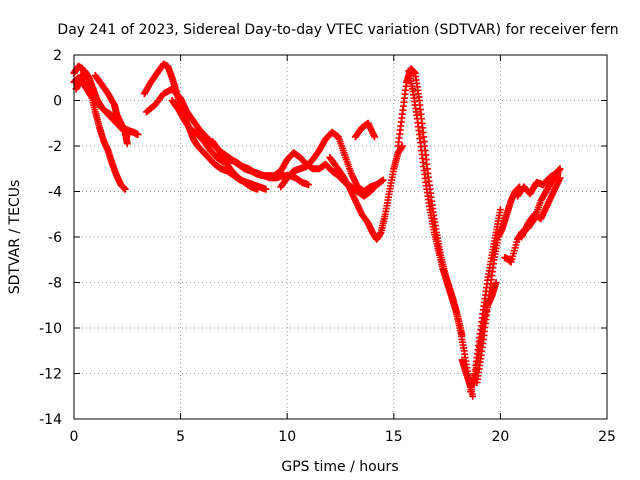 This screenshot has width=640, height=480. Describe the element at coordinates (394, 437) in the screenshot. I see `x-tick-label: 15` at that location.